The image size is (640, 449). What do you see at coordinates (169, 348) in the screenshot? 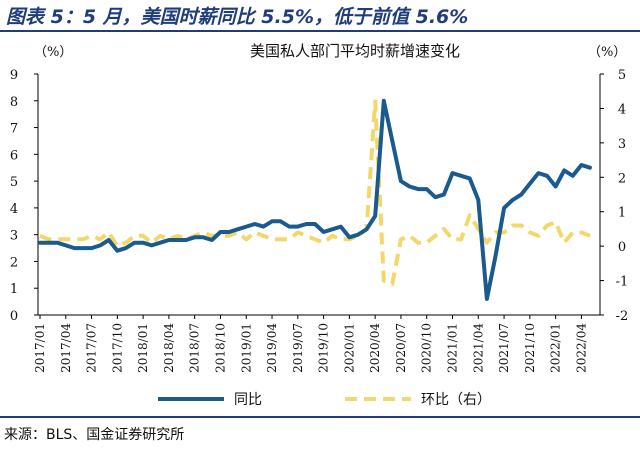
I see `x-tick-label: 2018/04` at bounding box center [169, 348].